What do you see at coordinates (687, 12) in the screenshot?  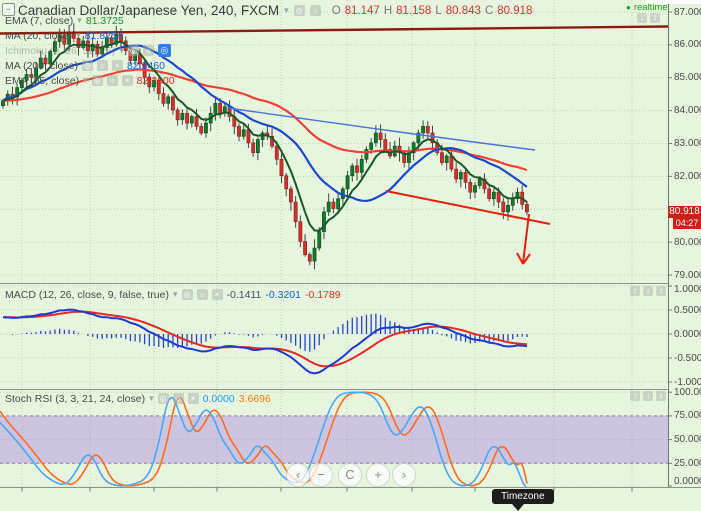 I see `price-axis-label: 87.000` at bounding box center [687, 12].